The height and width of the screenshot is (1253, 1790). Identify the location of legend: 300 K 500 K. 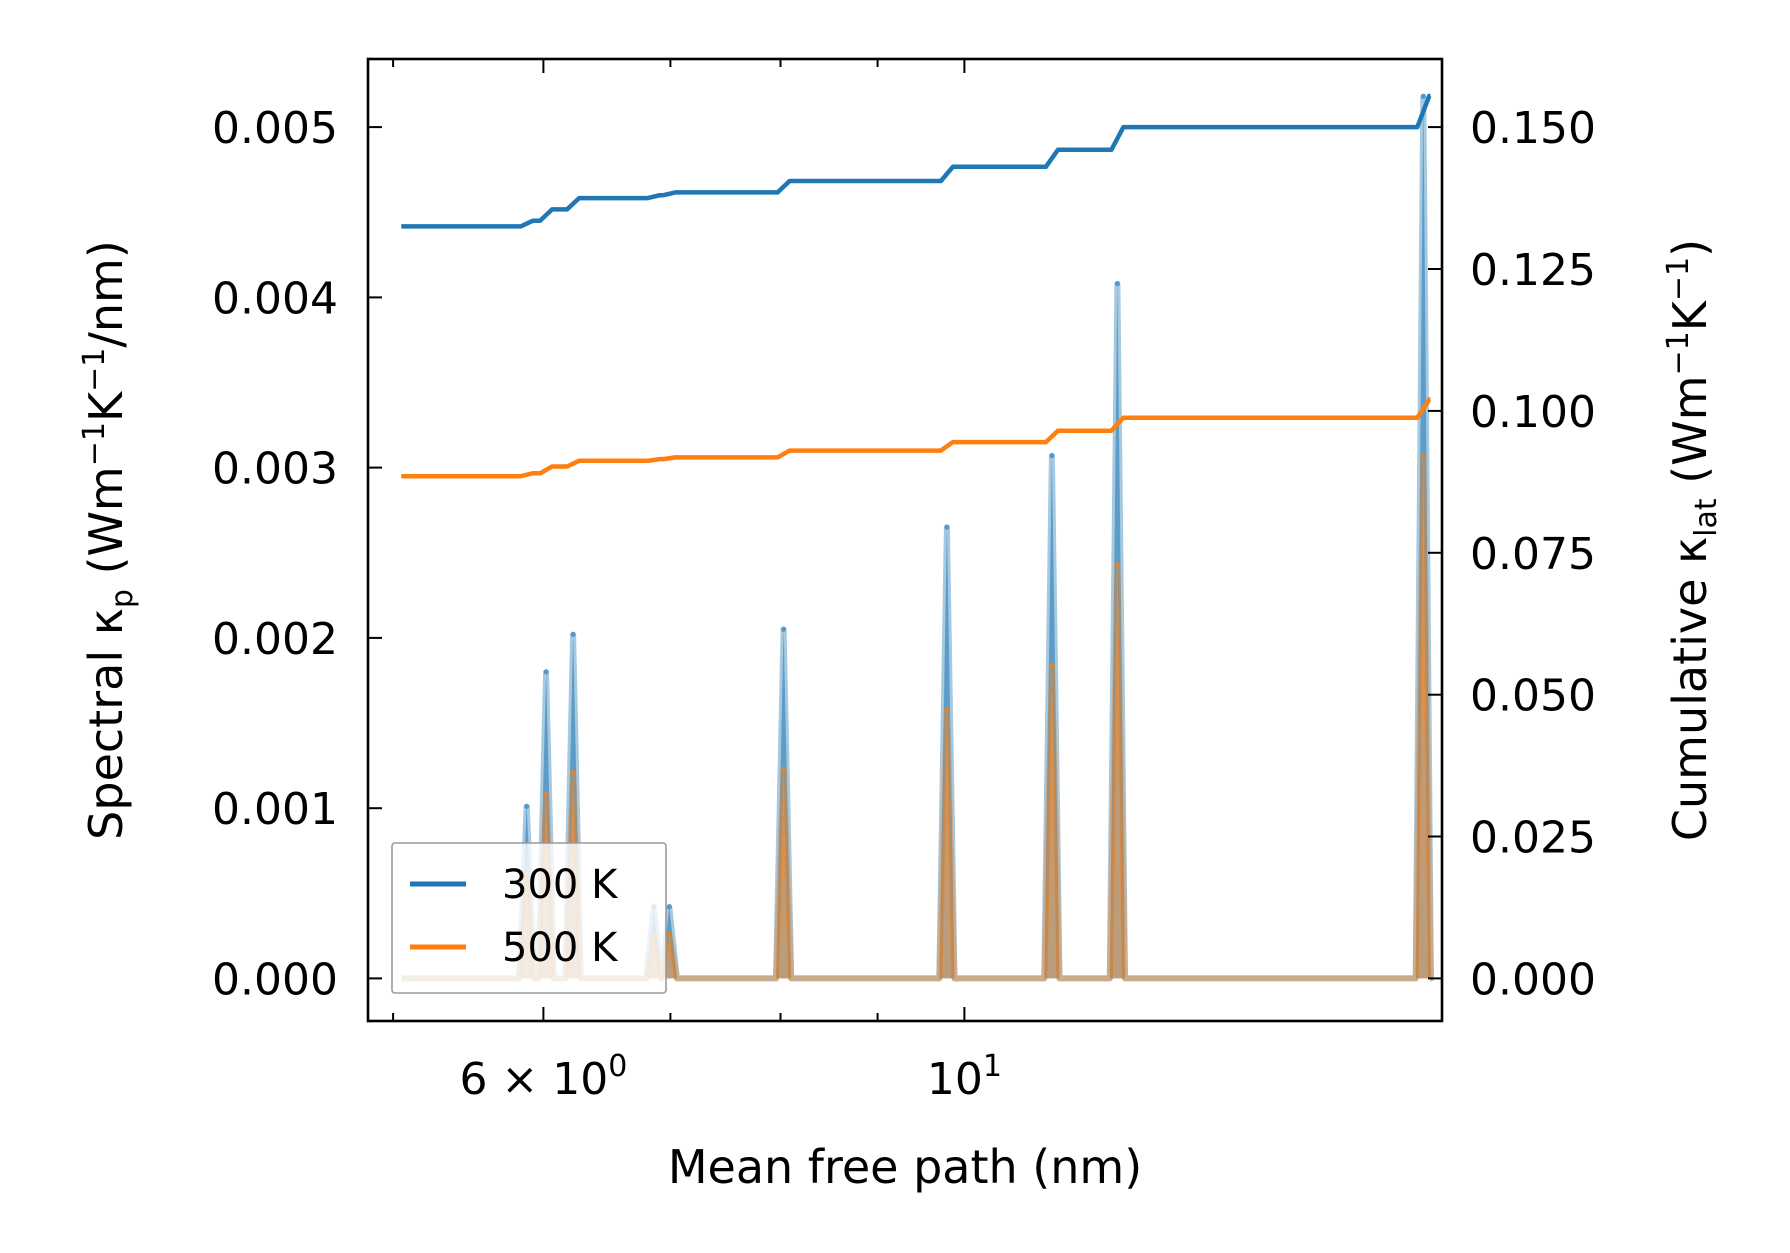
(529, 918).